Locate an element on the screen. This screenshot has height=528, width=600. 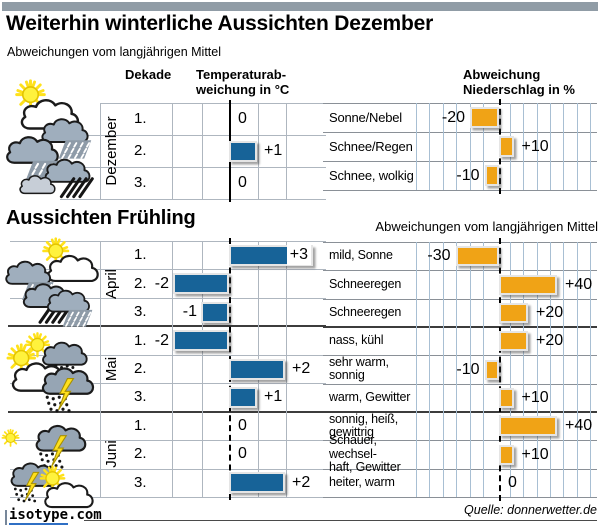
row-label: mild, Sonne is located at coordinates (361, 255).